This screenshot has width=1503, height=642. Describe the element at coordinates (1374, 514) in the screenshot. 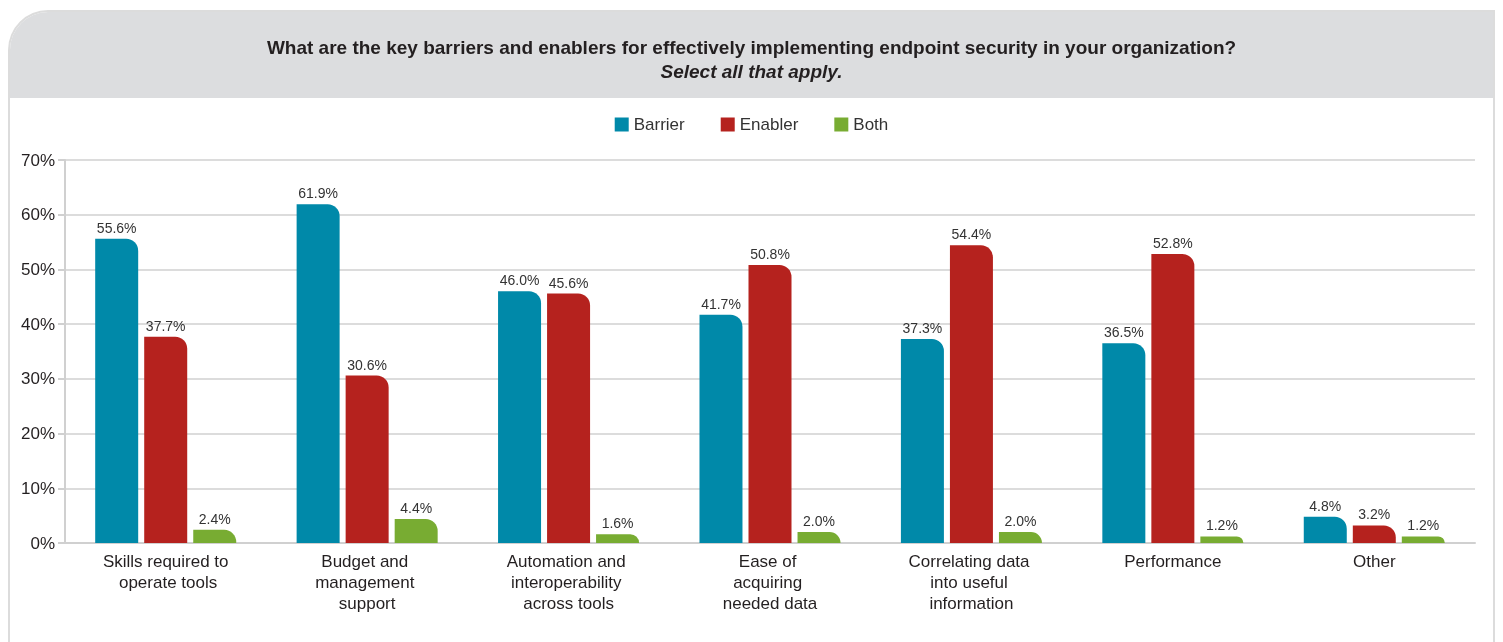

I see `data-label: 3.2%` at that location.